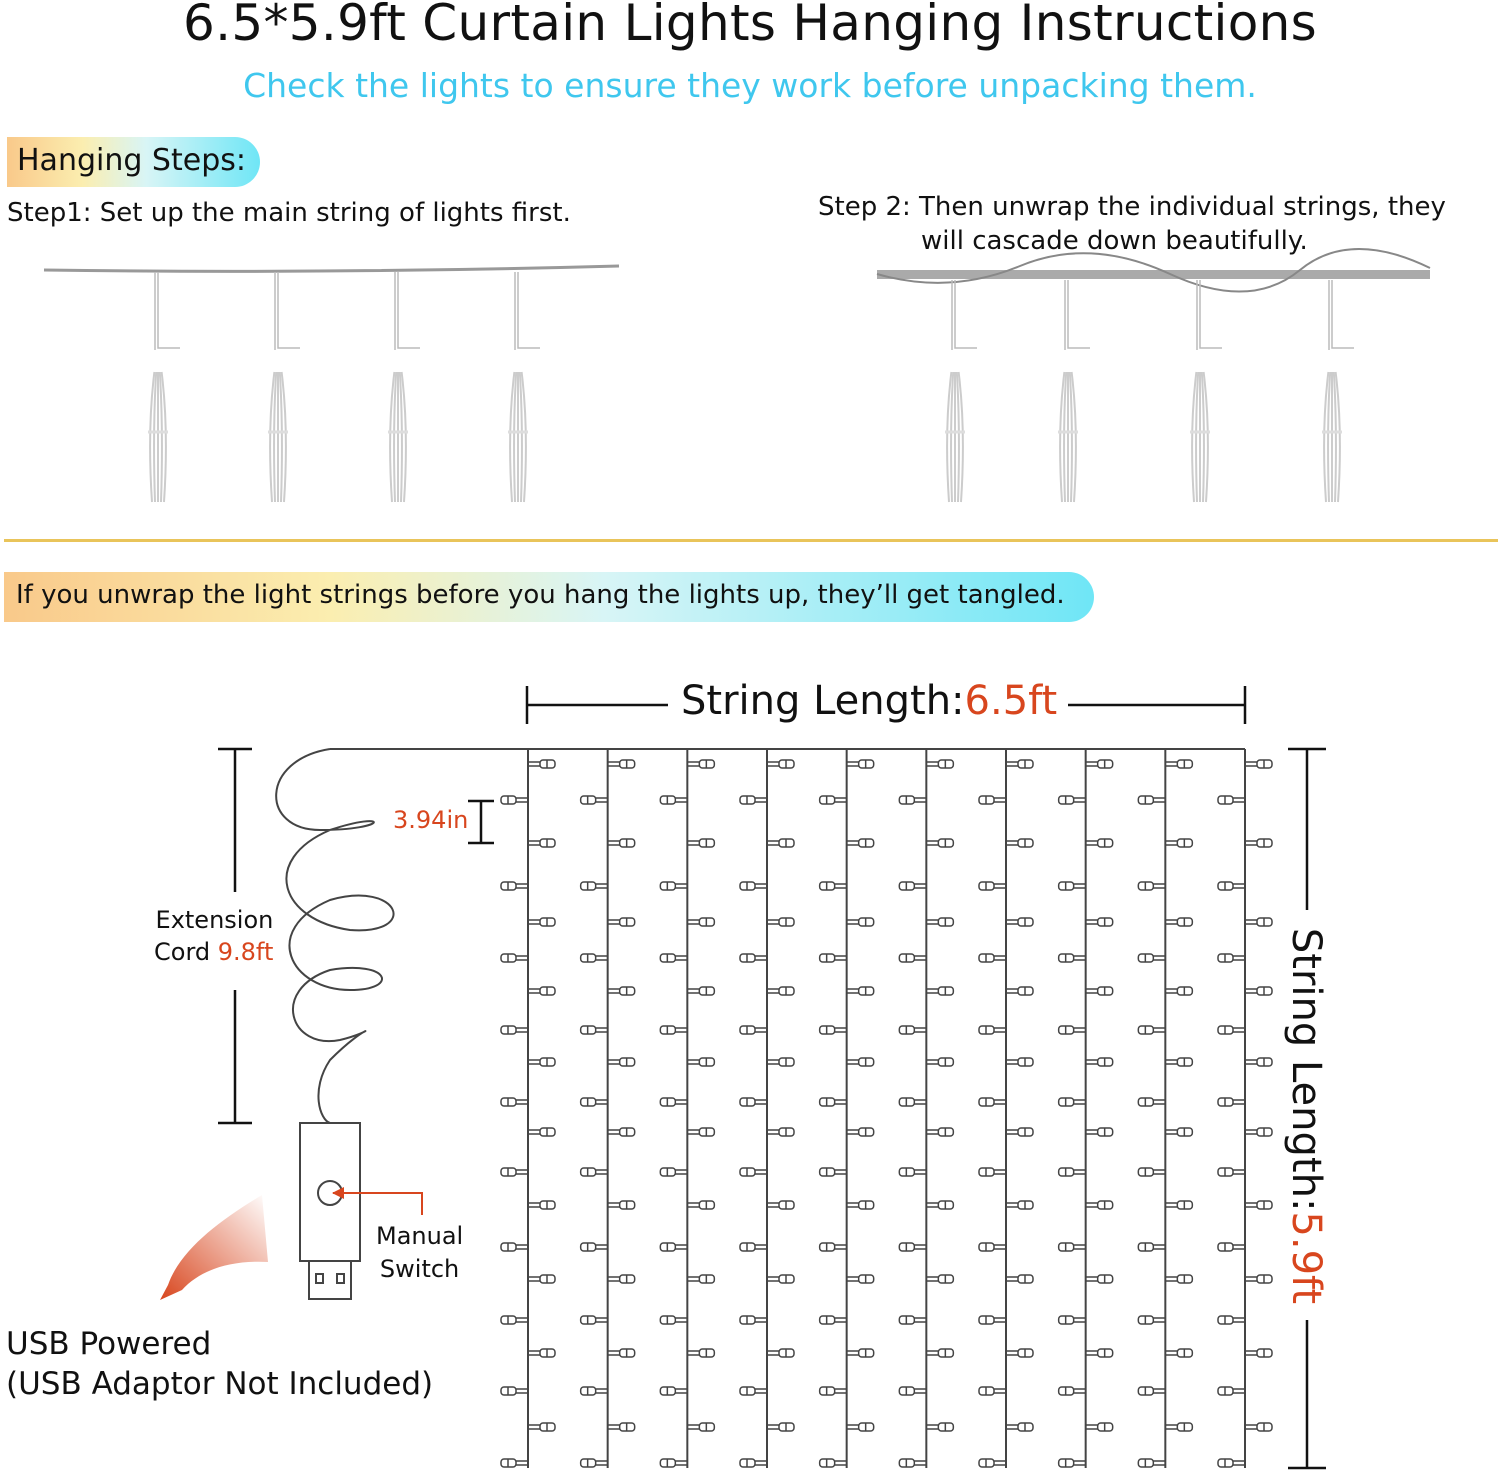  Describe the element at coordinates (340, 1278) in the screenshot. I see `usb-pin` at that location.